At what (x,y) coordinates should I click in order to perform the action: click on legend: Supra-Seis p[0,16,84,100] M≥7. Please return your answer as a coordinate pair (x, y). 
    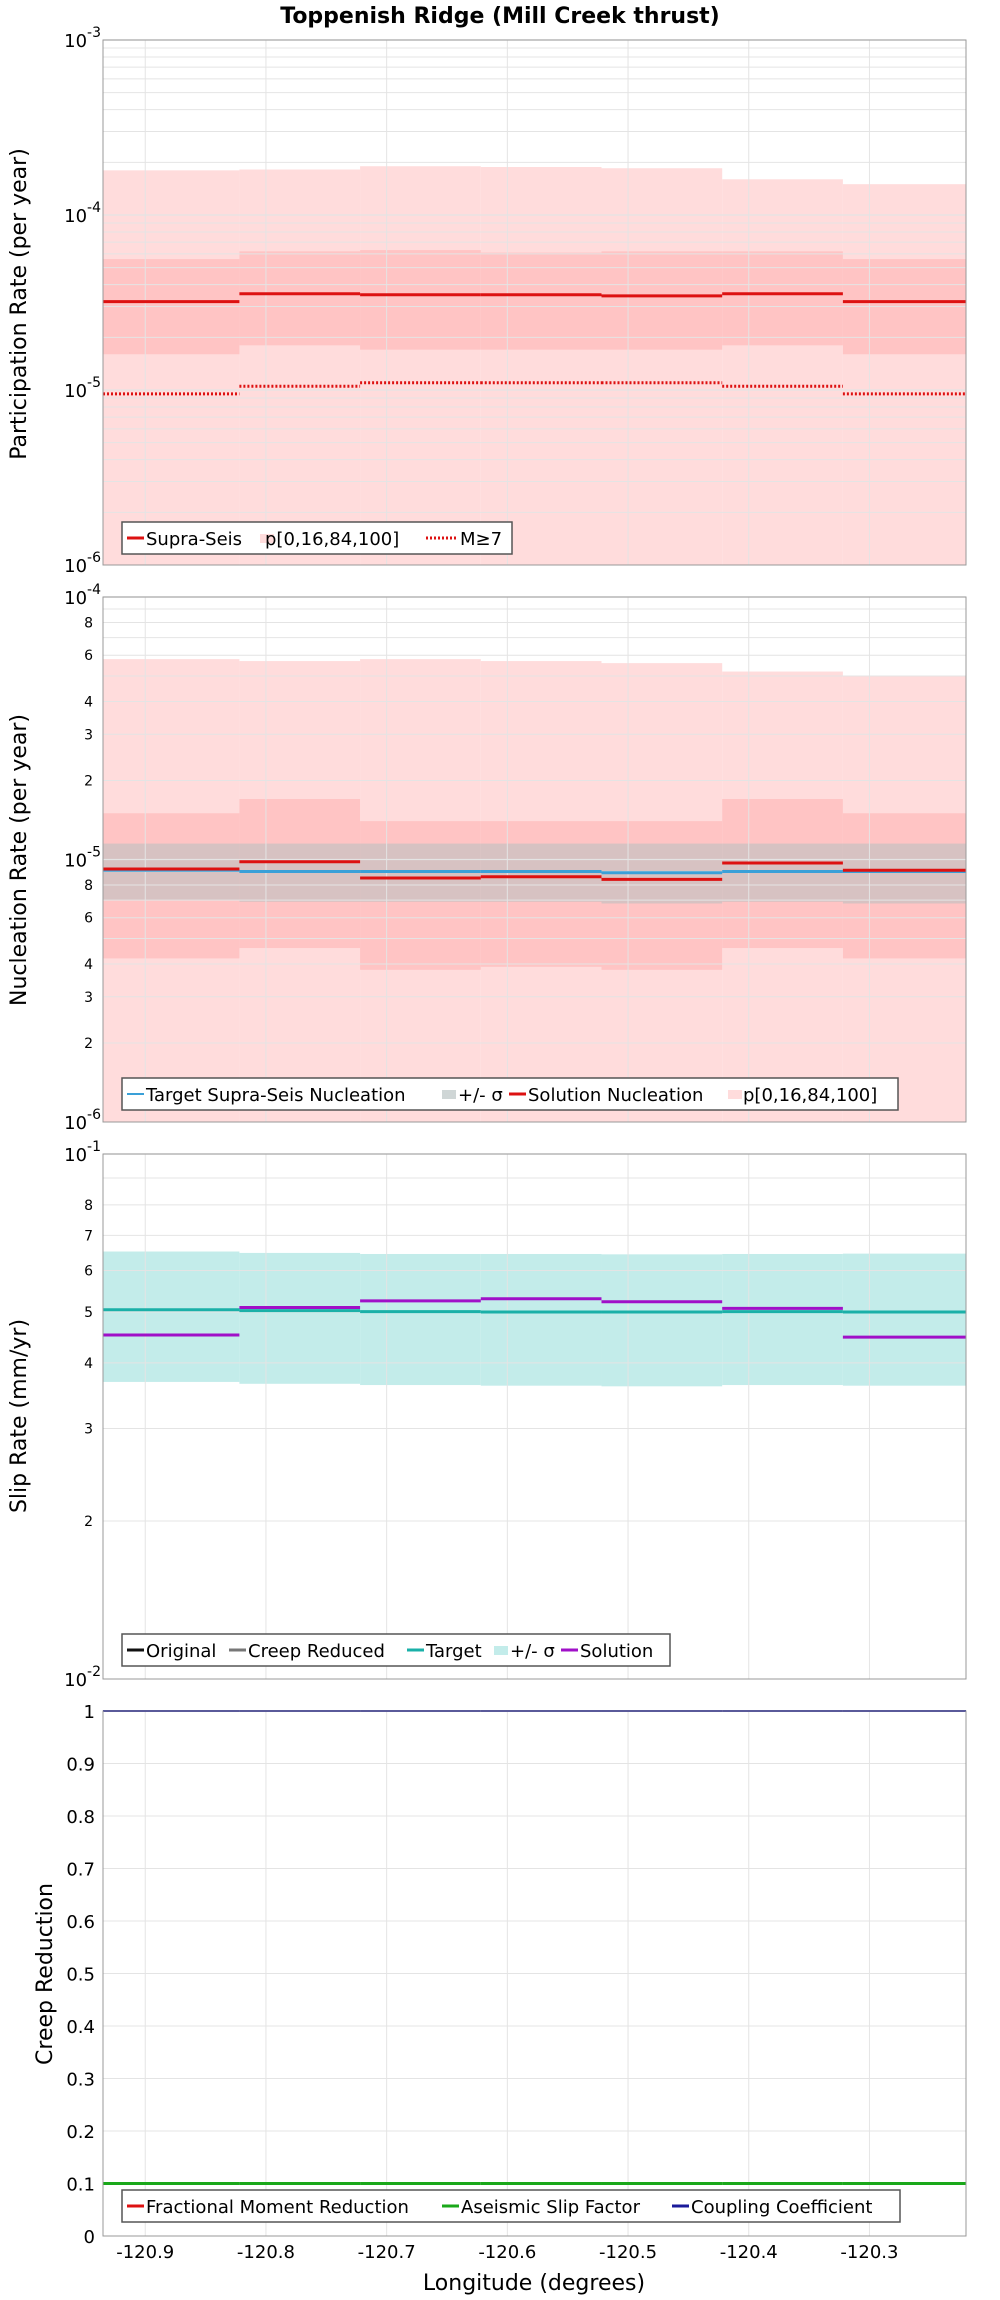
    Looking at the image, I should click on (317, 538).